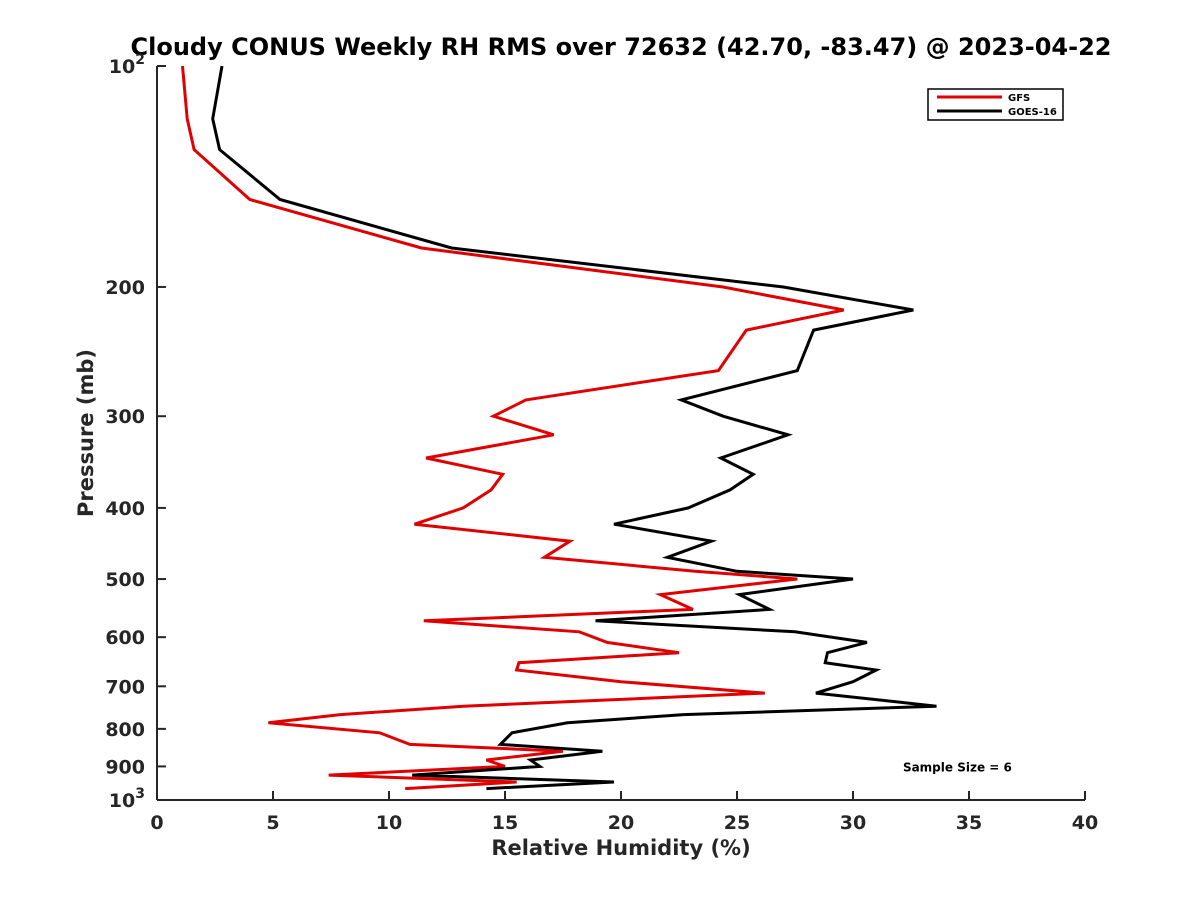  I want to click on y-tick-label: 600, so click(125, 638).